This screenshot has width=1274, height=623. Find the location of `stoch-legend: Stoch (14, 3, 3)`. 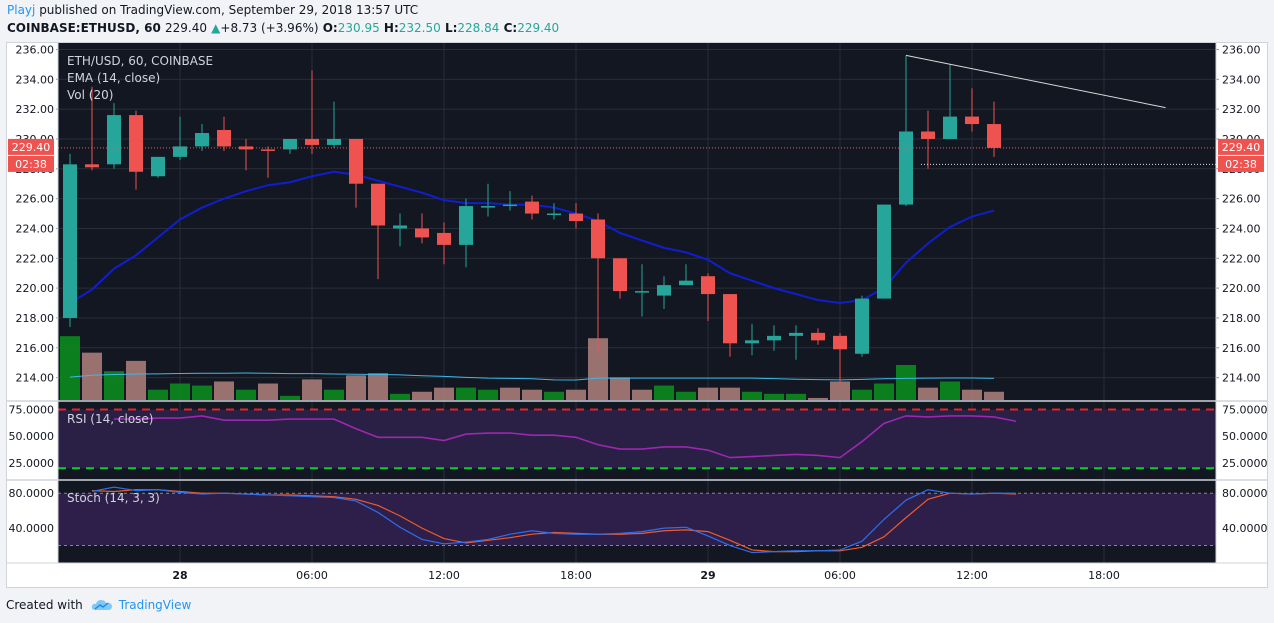

stoch-legend: Stoch (14, 3, 3) is located at coordinates (113, 498).